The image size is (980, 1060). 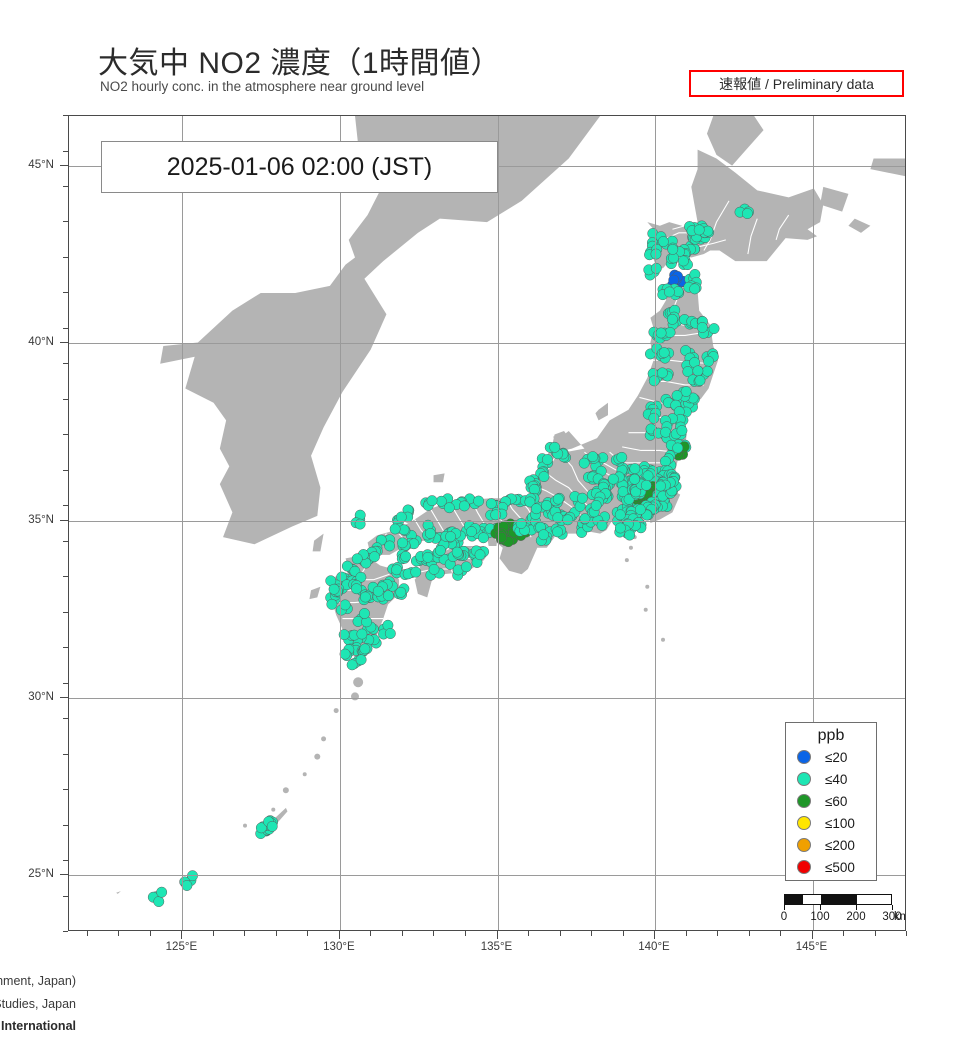 I want to click on iturup-island, so click(x=887, y=167).